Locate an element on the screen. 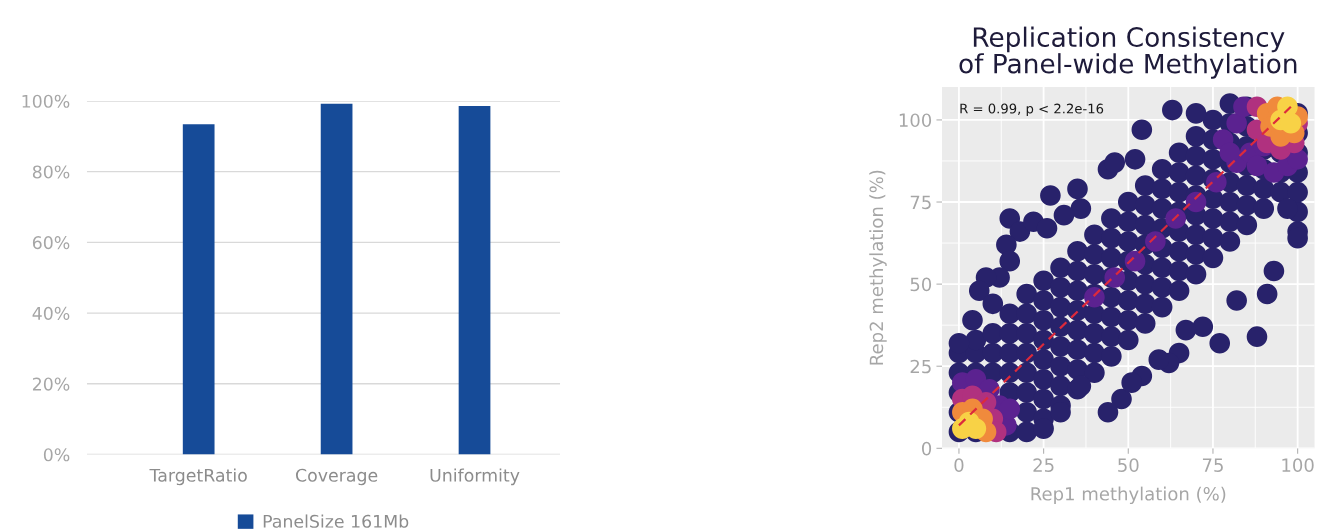 The width and height of the screenshot is (1344, 532). y-tick-label: 75 is located at coordinates (920, 202).